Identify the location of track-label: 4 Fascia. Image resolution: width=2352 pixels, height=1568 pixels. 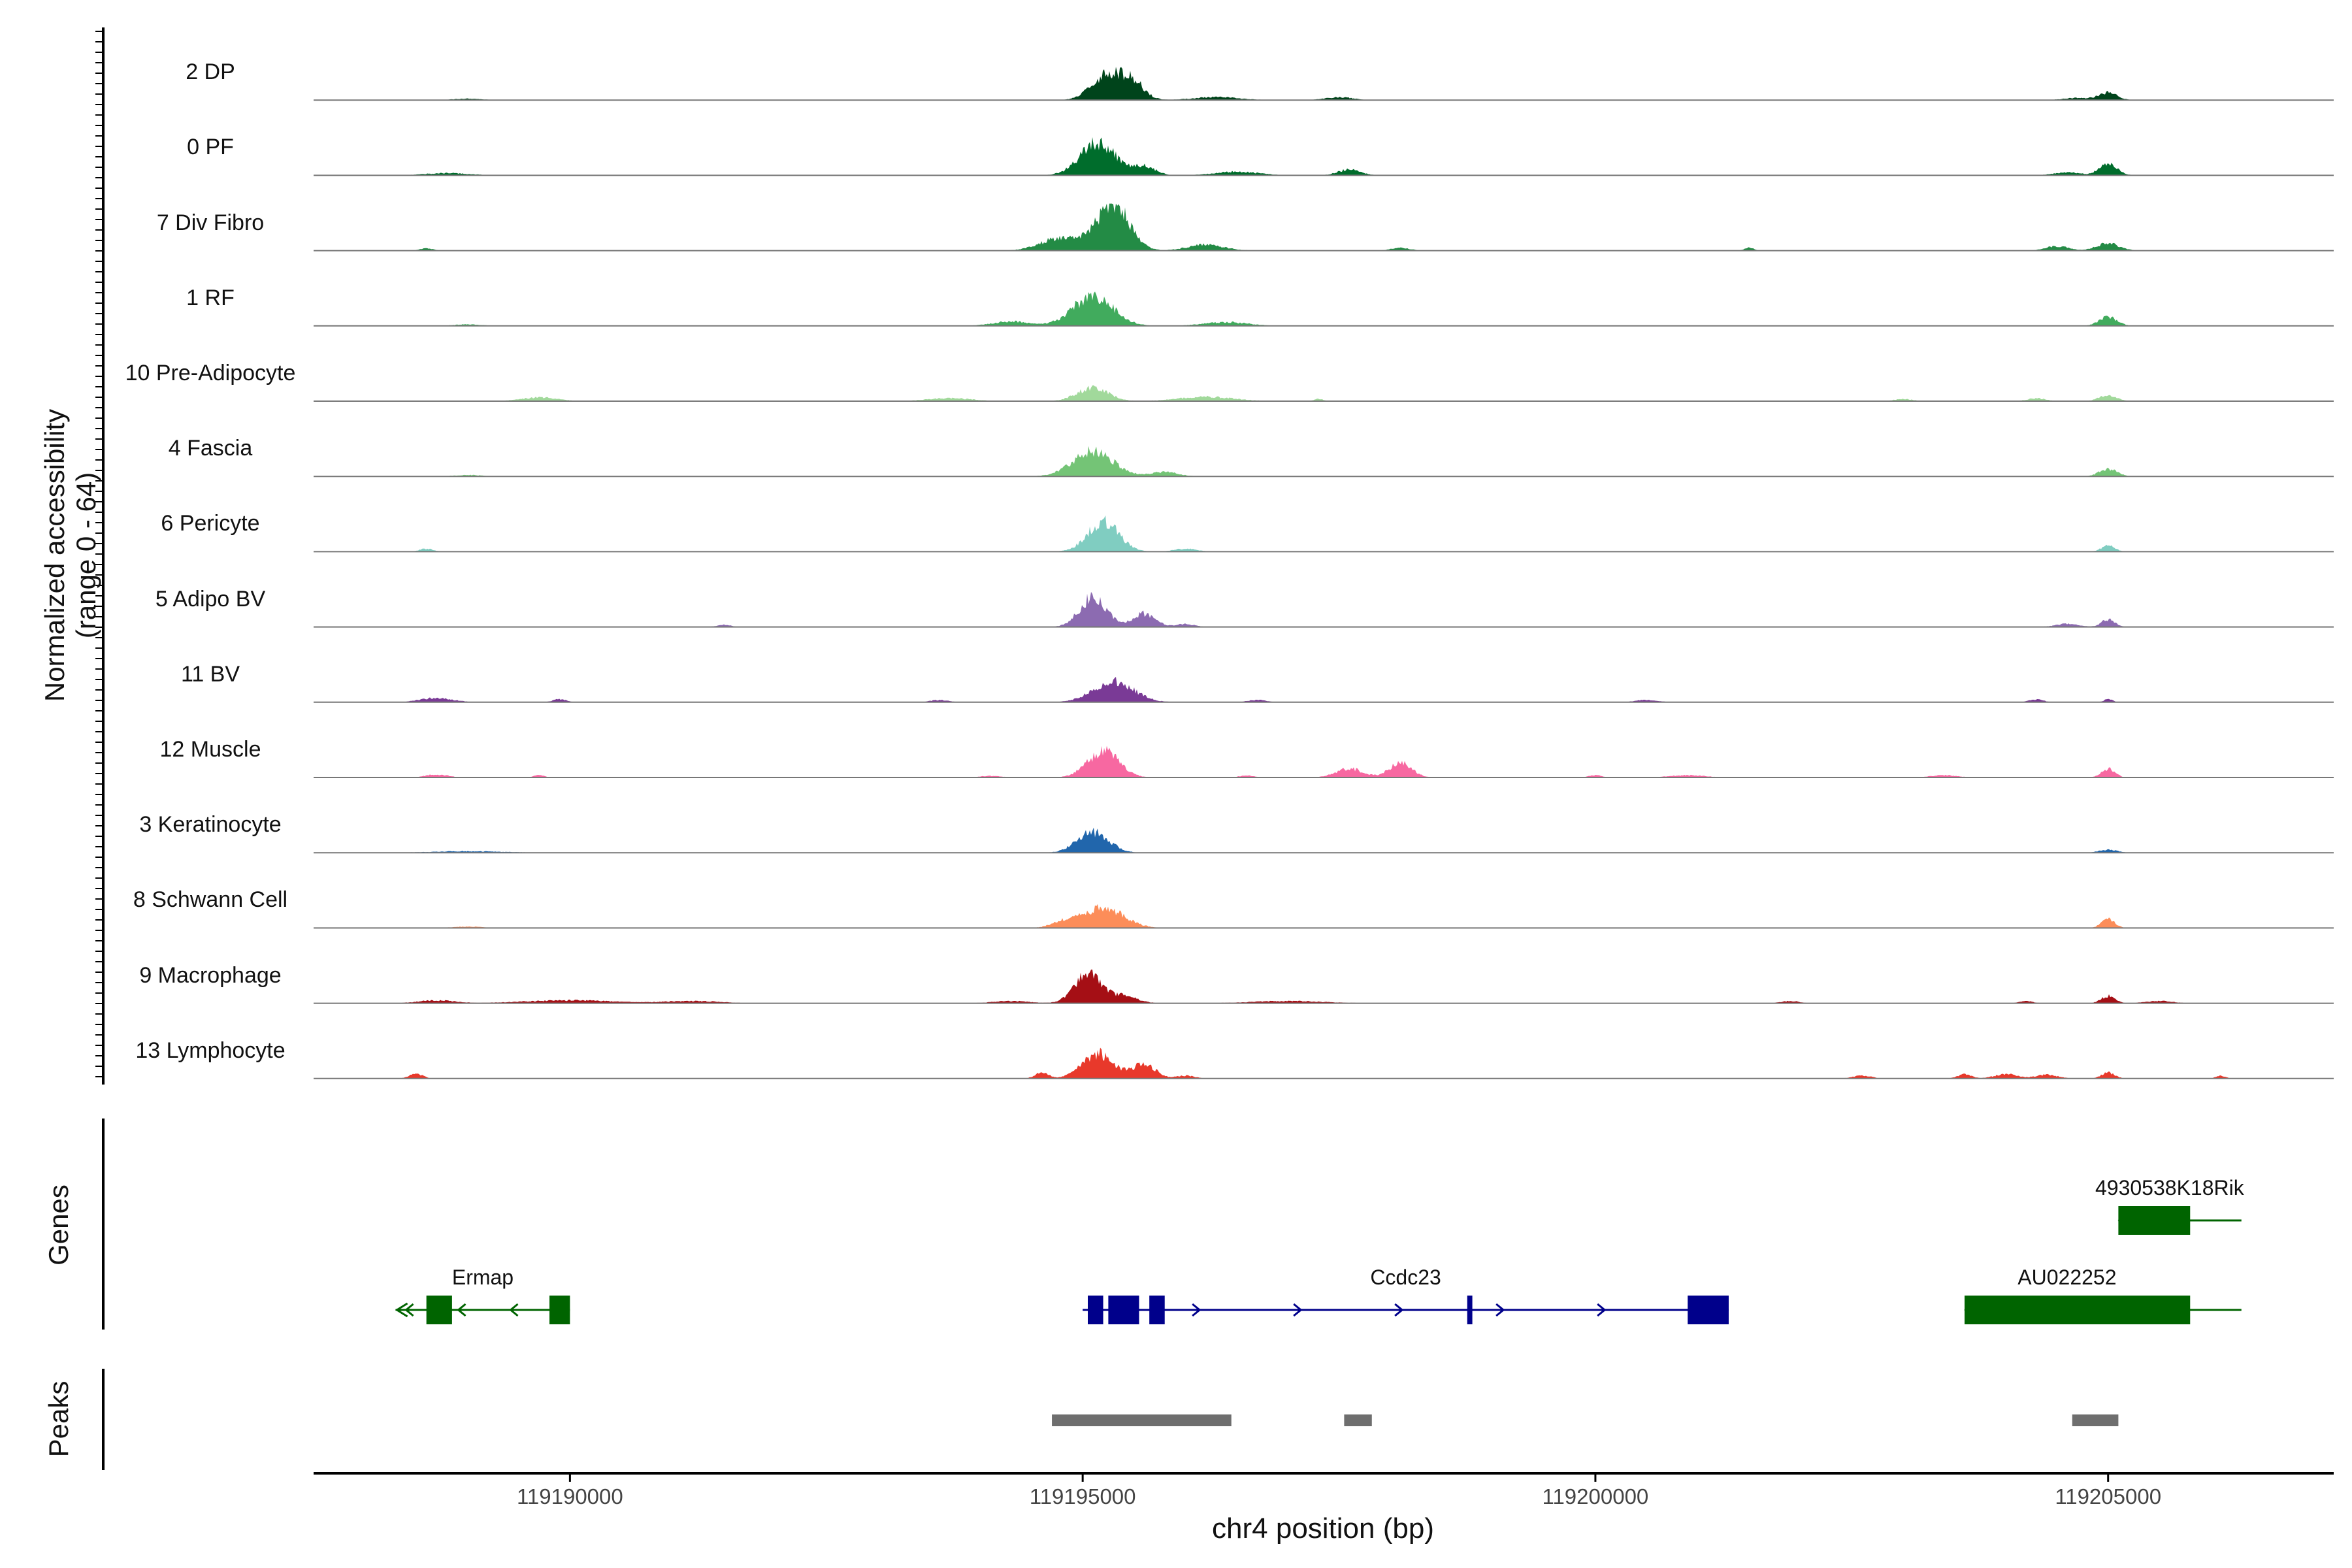
(210, 448).